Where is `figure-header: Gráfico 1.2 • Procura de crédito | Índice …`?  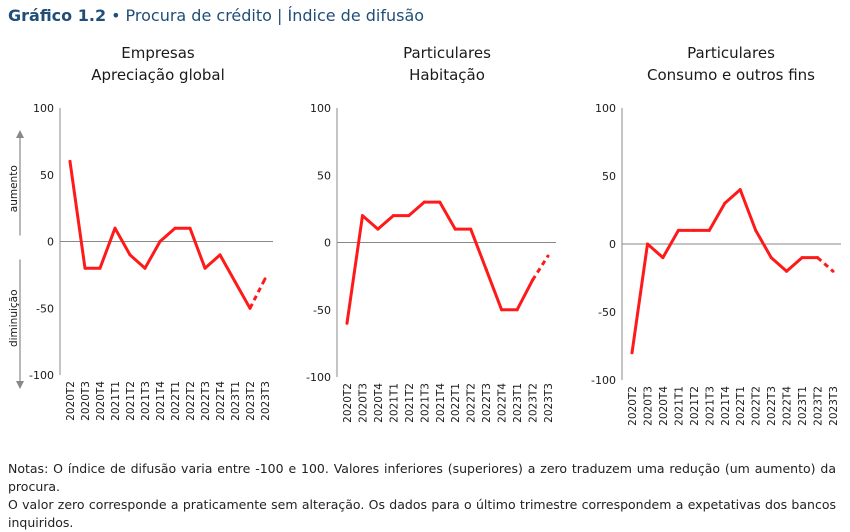 figure-header: Gráfico 1.2 • Procura de crédito | Índice … is located at coordinates (216, 15).